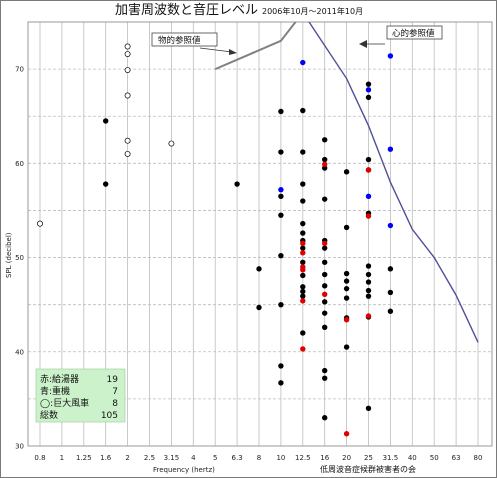  What do you see at coordinates (55, 391) in the screenshot?
I see `legend-label-heavy-machinery: 青:重機` at bounding box center [55, 391].